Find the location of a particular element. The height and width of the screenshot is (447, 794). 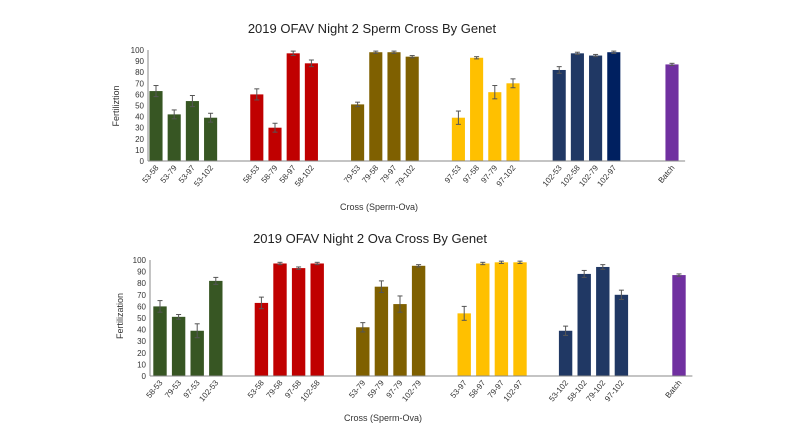

category-label: 59-79 is located at coordinates (376, 389).